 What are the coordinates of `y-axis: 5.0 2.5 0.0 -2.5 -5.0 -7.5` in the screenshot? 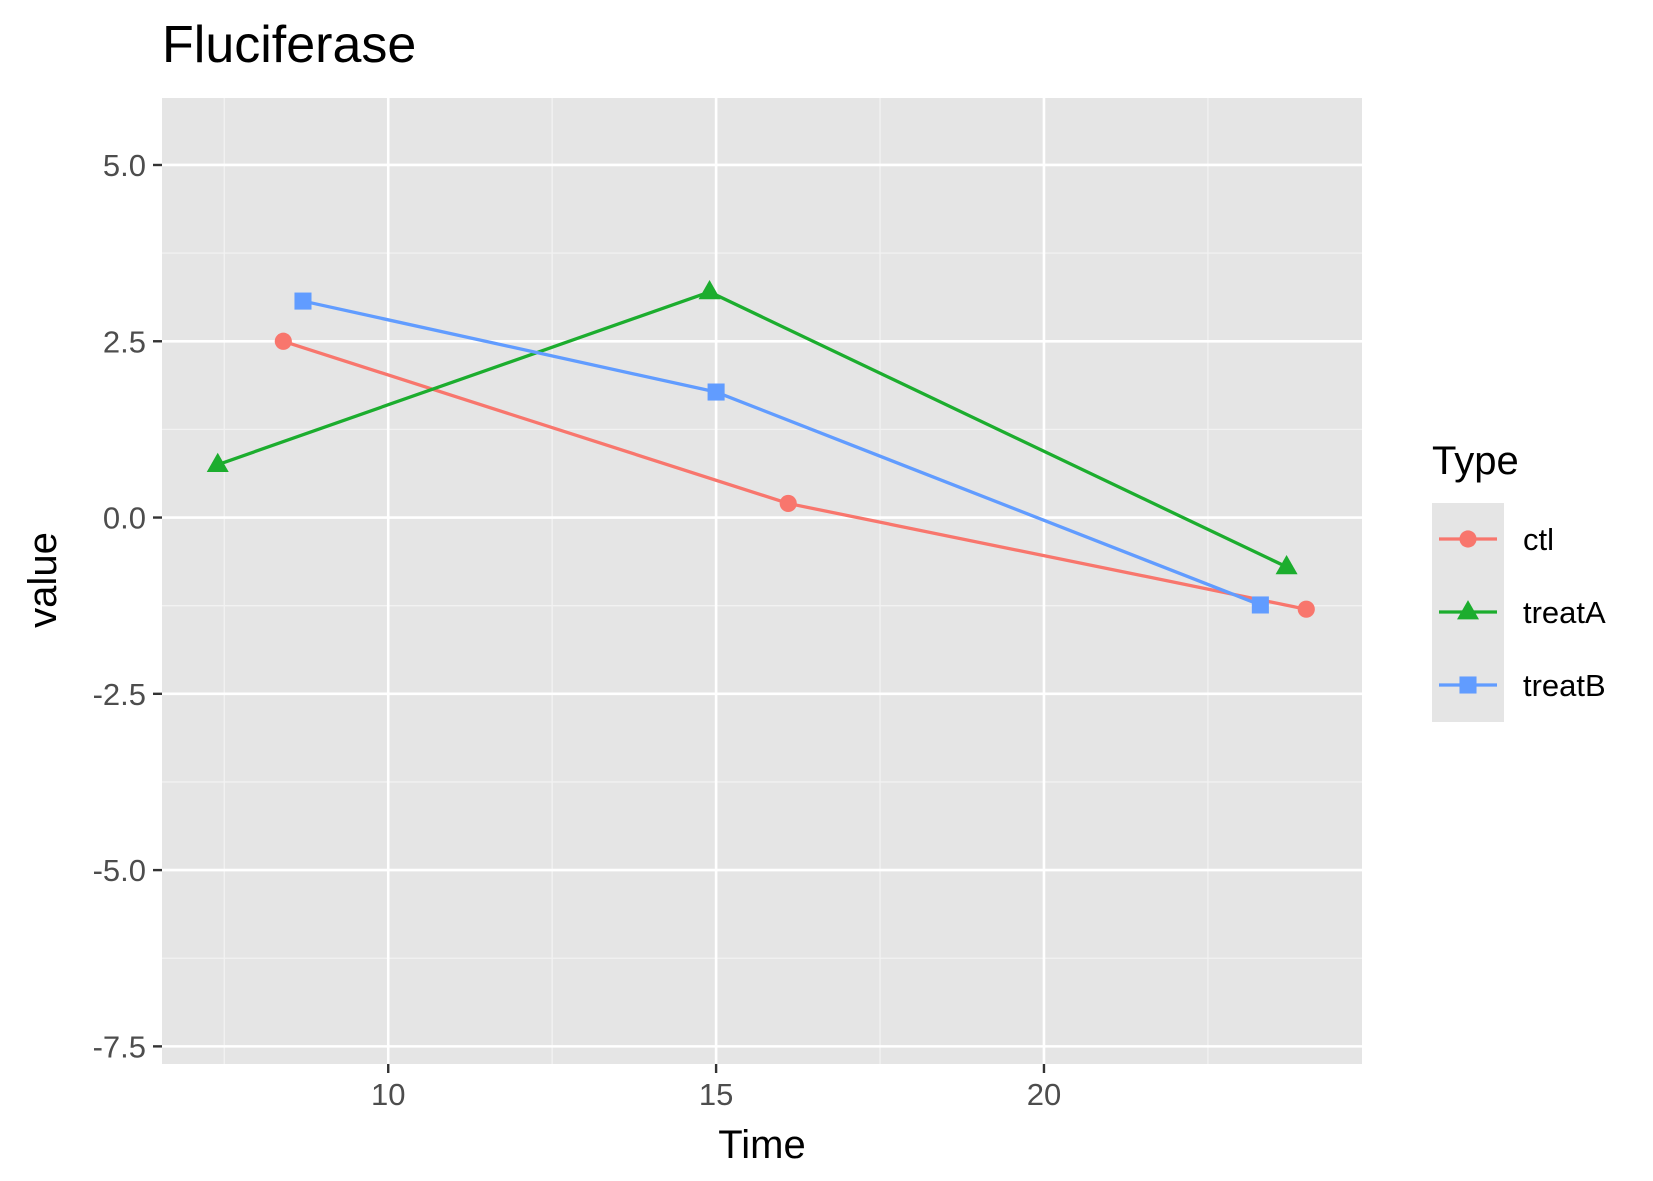 It's located at (127, 606).